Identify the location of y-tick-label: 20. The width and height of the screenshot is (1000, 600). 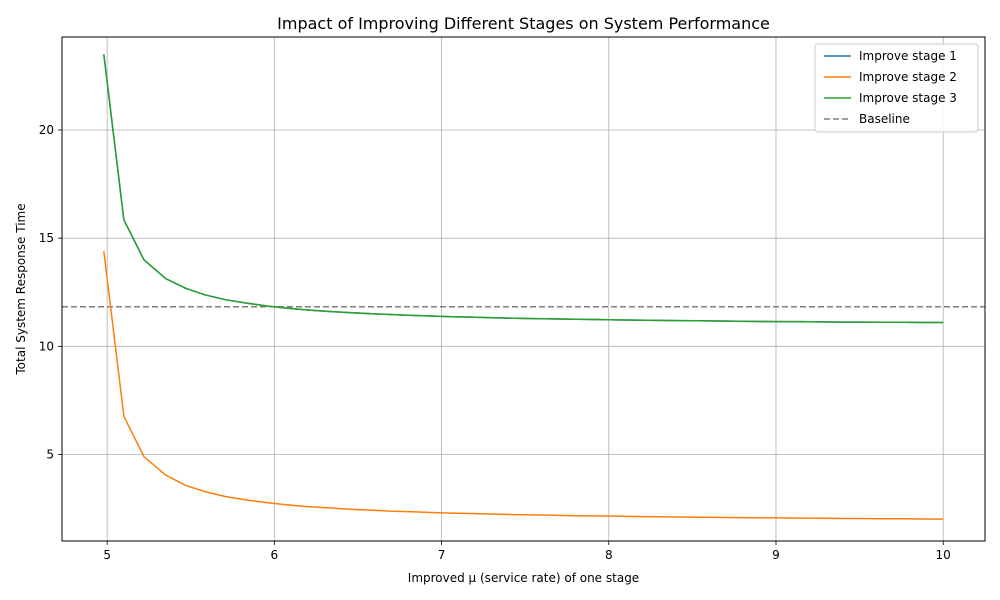
(46, 130).